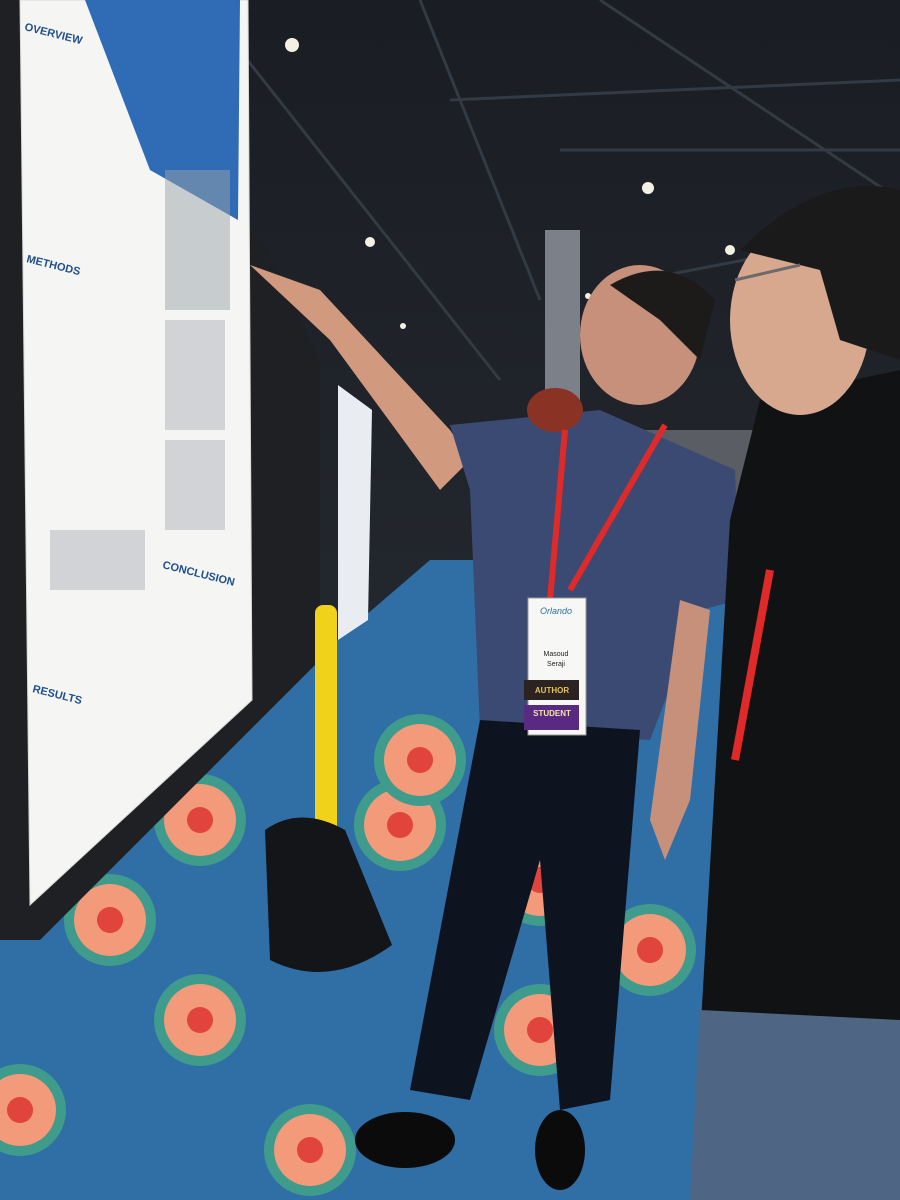 This screenshot has width=900, height=1200. What do you see at coordinates (556, 654) in the screenshot?
I see `badge-first-name: Masoud` at bounding box center [556, 654].